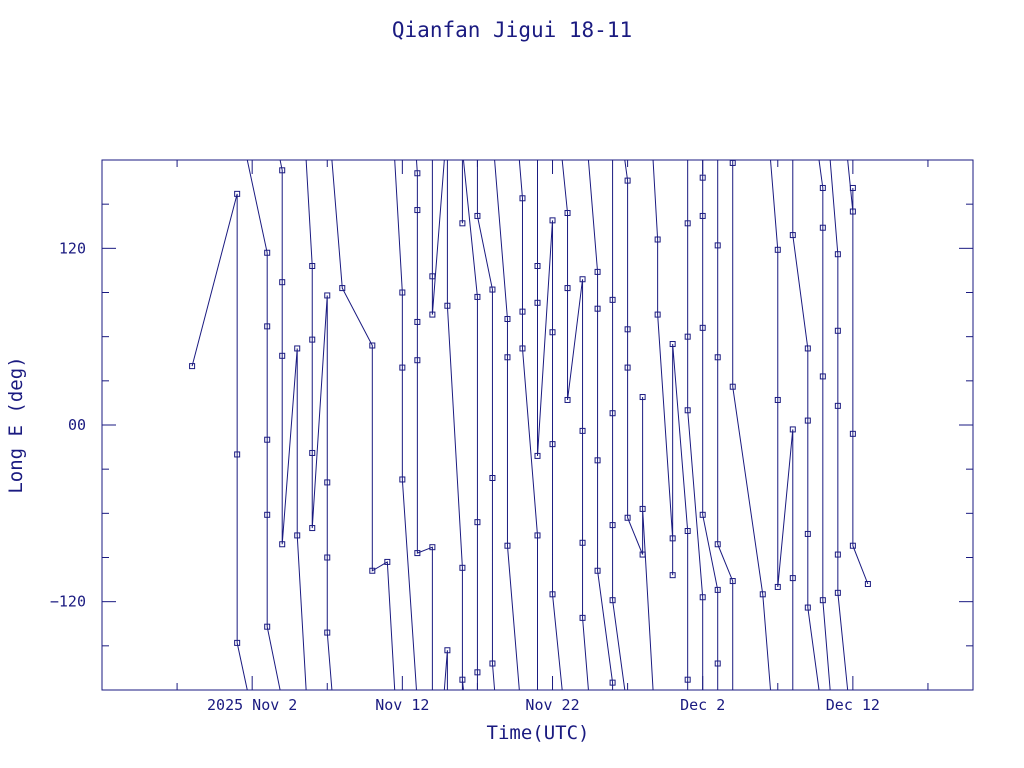 The width and height of the screenshot is (1024, 768). I want to click on x-tick-label: 2025 Nov 2, so click(252, 705).